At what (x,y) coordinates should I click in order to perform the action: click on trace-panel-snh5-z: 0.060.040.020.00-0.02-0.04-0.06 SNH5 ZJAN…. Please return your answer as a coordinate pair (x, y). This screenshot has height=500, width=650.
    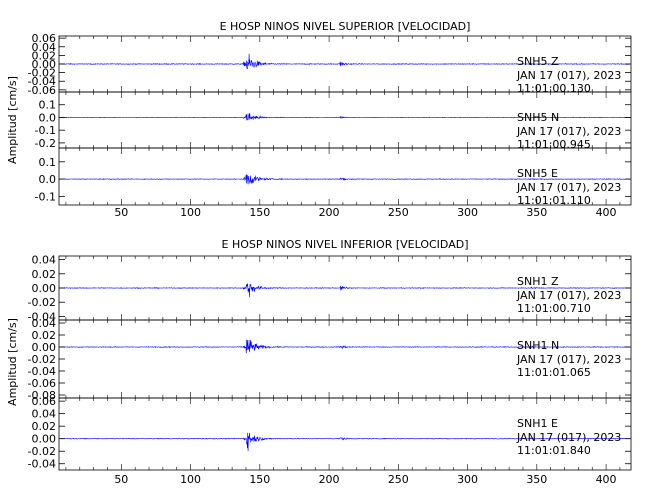
    Looking at the image, I should click on (330, 64).